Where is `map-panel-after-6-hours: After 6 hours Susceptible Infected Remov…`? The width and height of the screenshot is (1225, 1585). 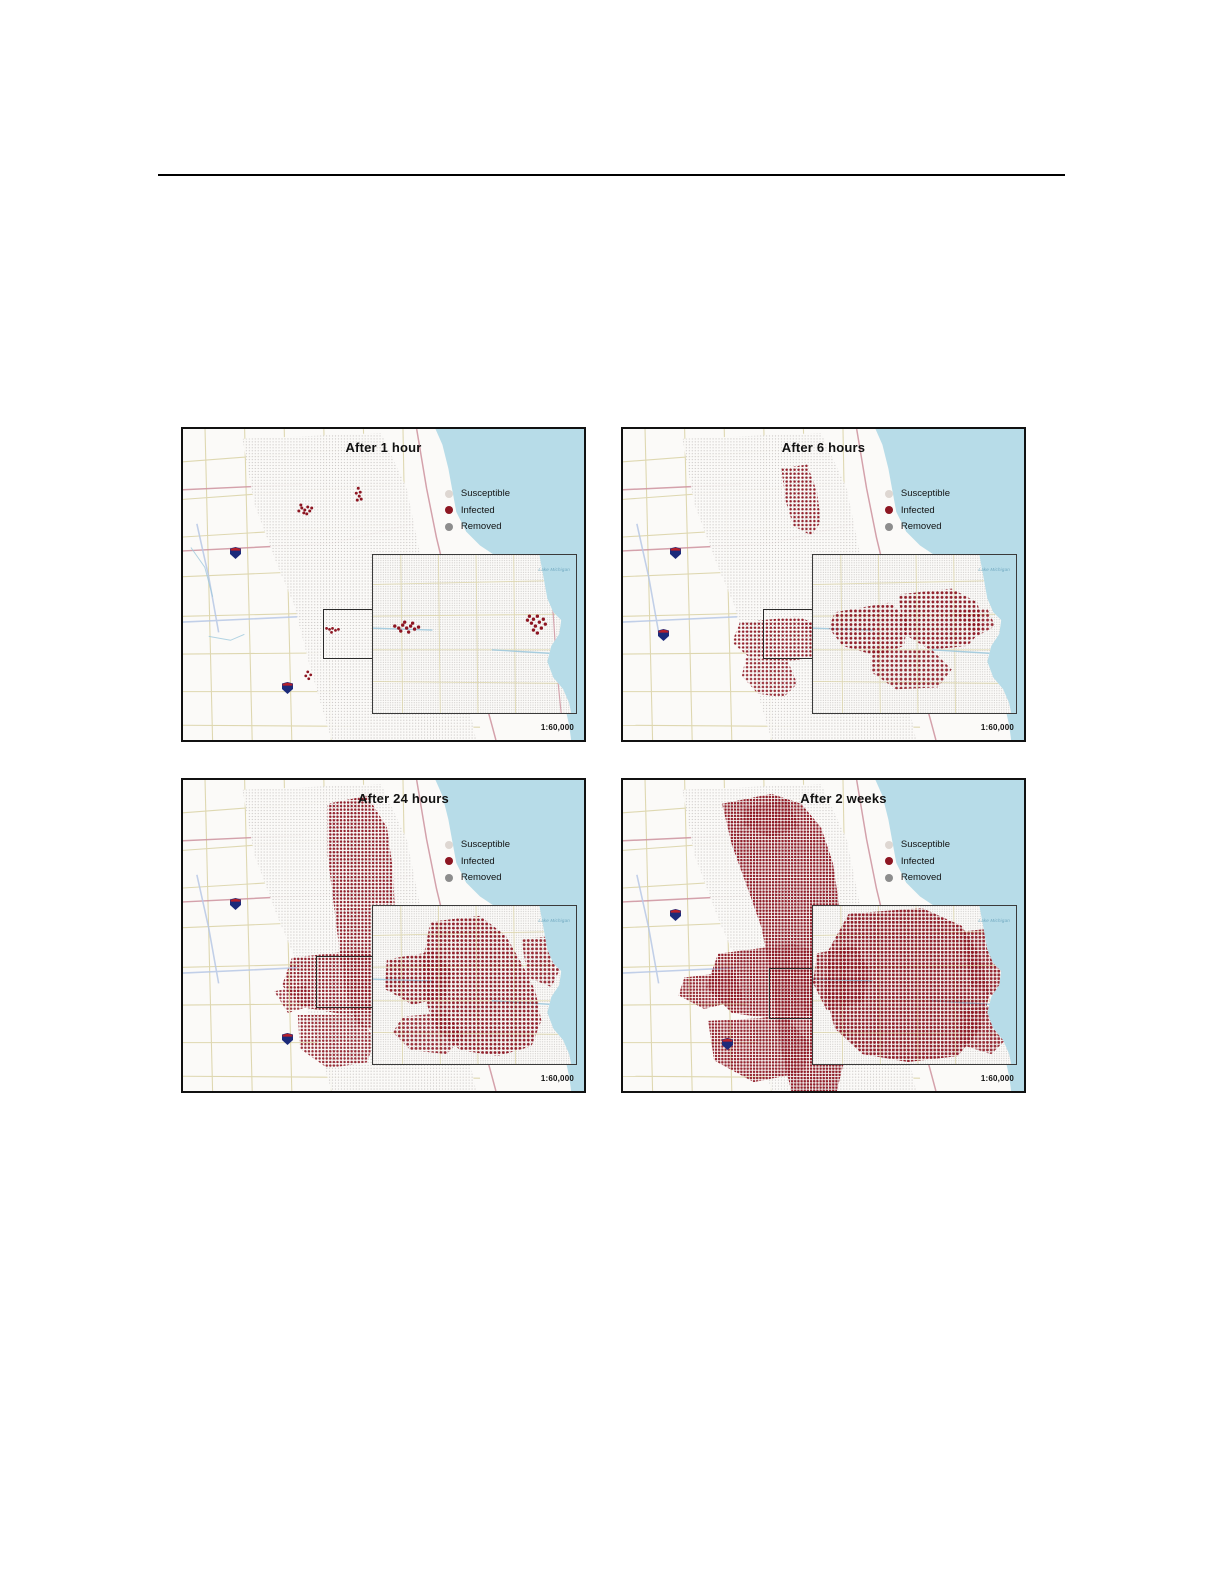 map-panel-after-6-hours: After 6 hours Susceptible Infected Remov… is located at coordinates (823, 584).